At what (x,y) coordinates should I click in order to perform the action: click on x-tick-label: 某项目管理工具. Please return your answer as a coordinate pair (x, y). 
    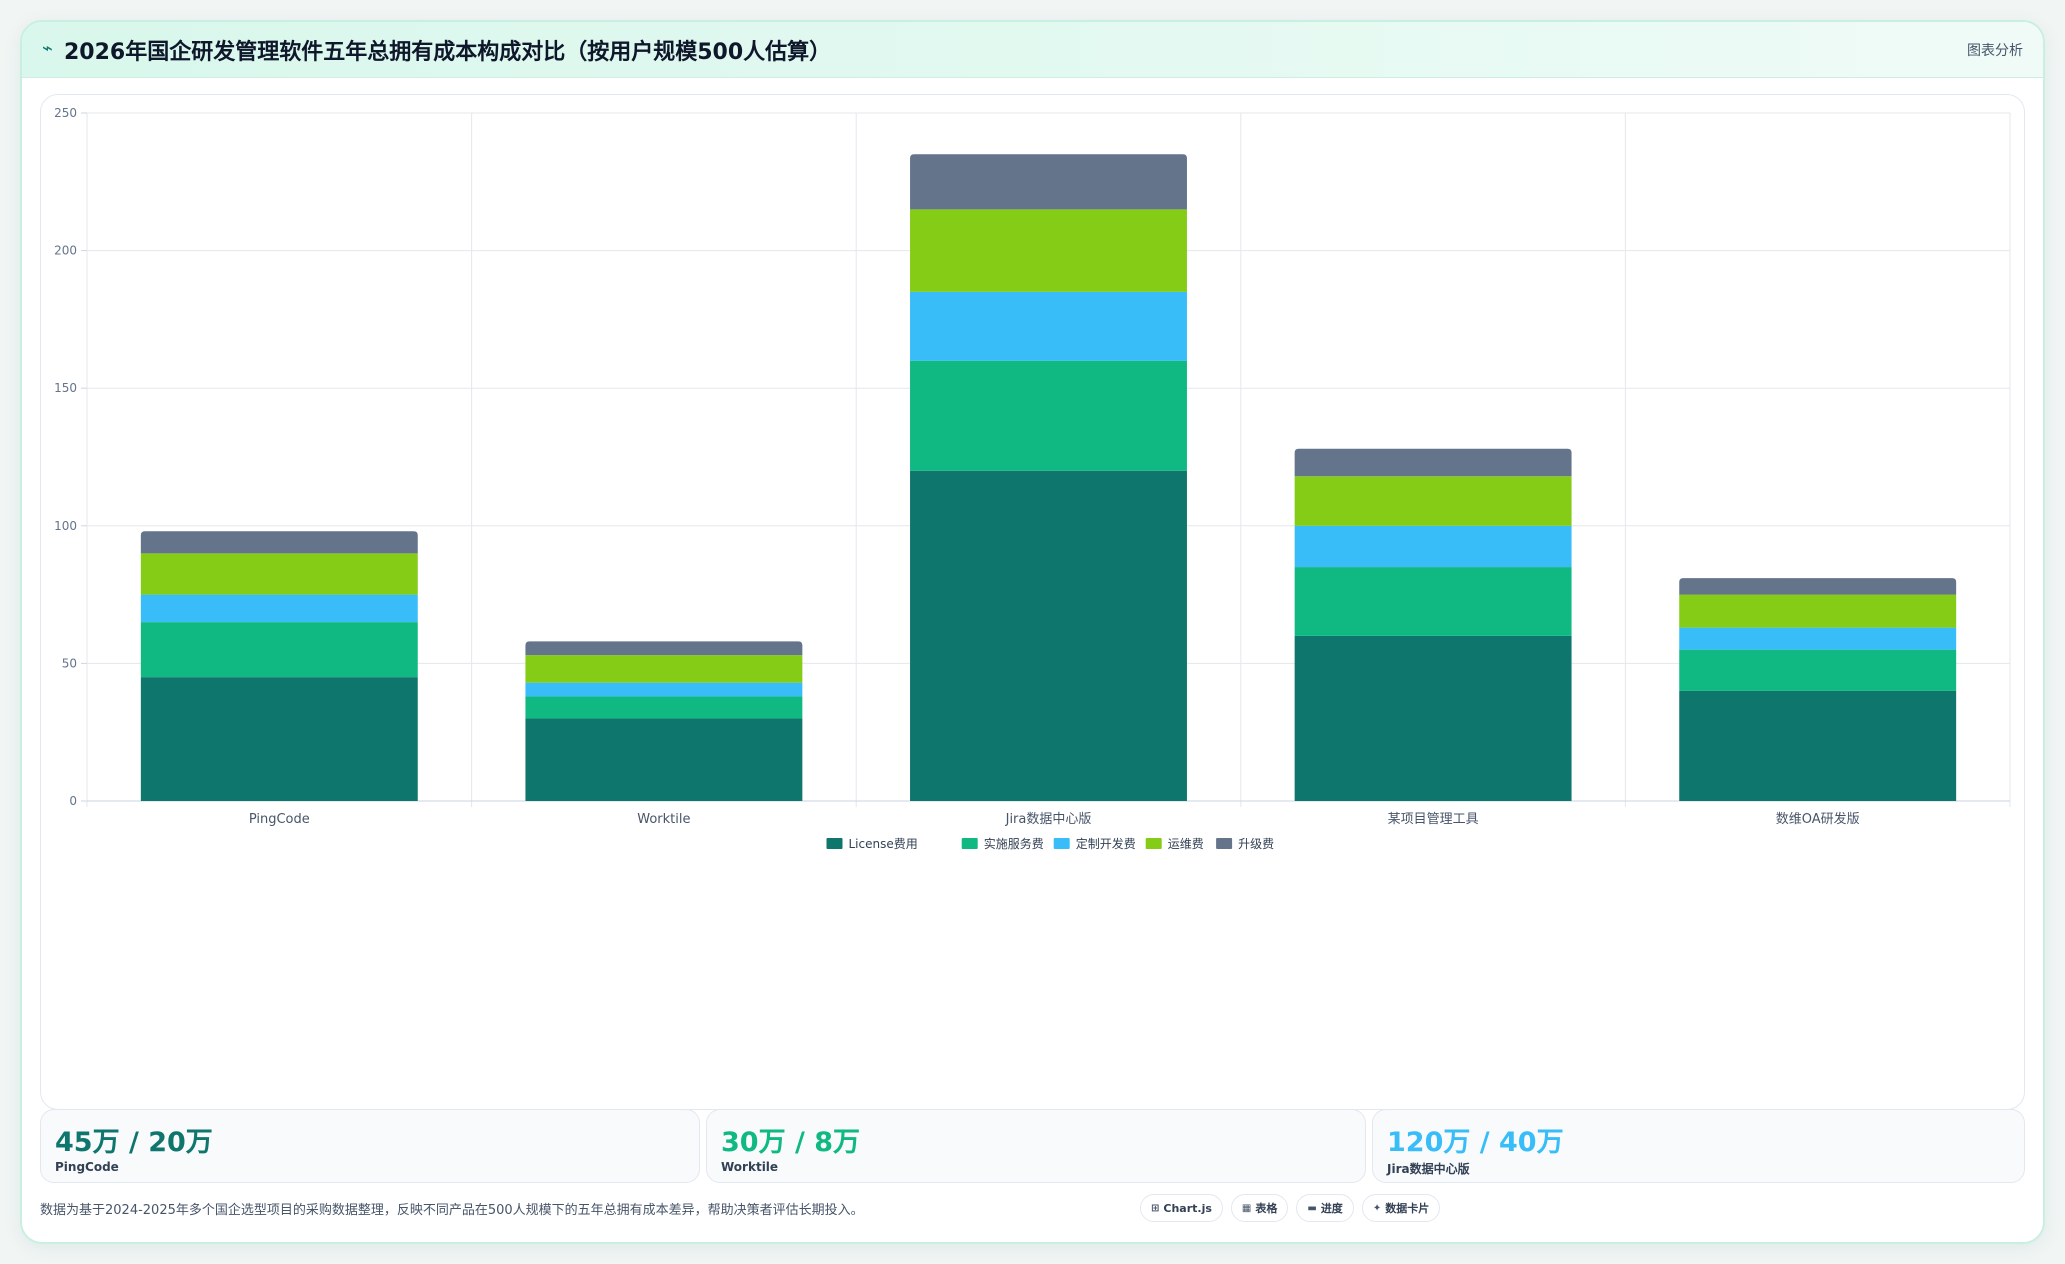
    Looking at the image, I should click on (1433, 819).